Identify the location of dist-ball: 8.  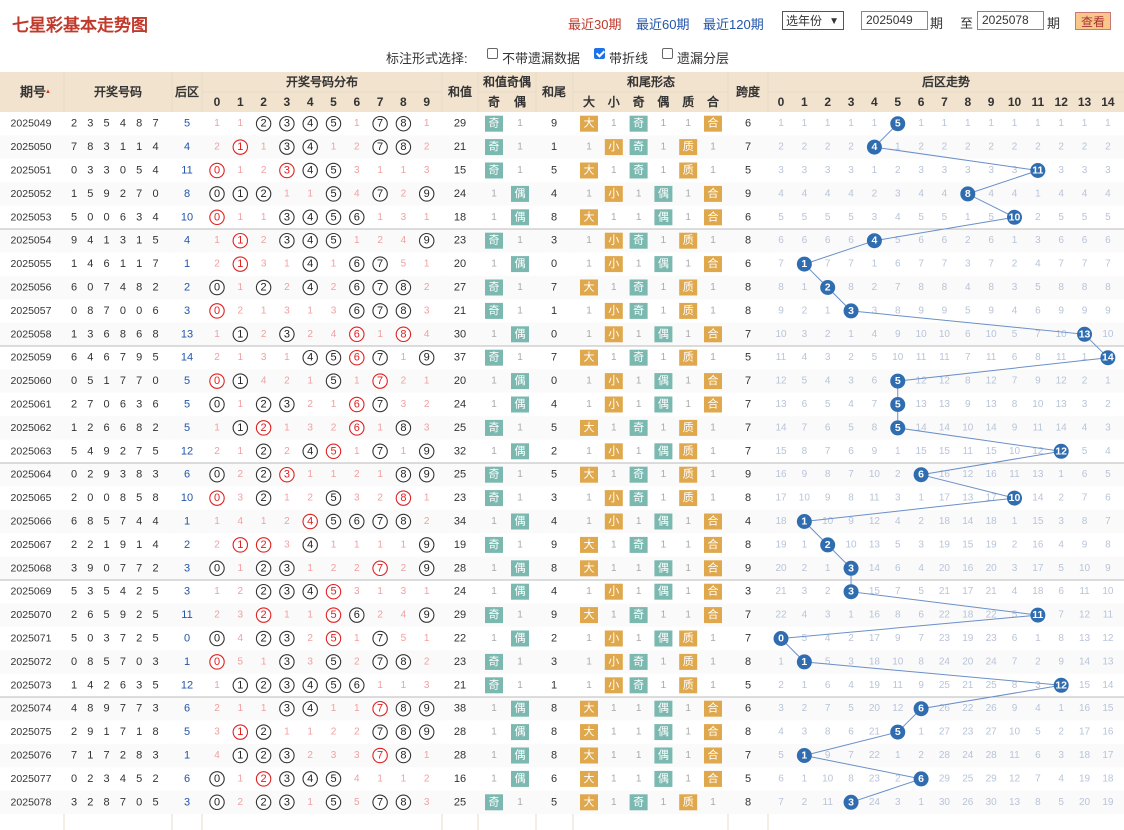
(403, 498).